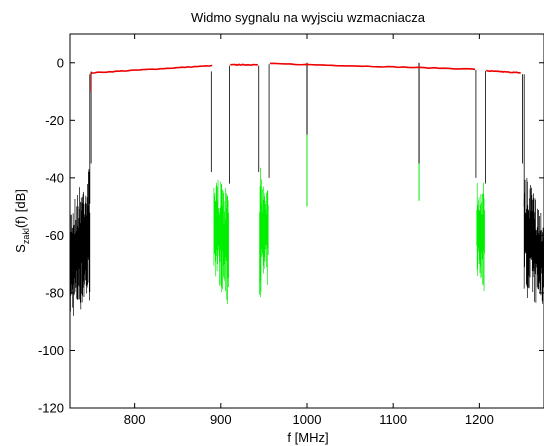 The width and height of the screenshot is (544, 446). What do you see at coordinates (26, 236) in the screenshot?
I see `y-axis-label-sub: zakl` at bounding box center [26, 236].